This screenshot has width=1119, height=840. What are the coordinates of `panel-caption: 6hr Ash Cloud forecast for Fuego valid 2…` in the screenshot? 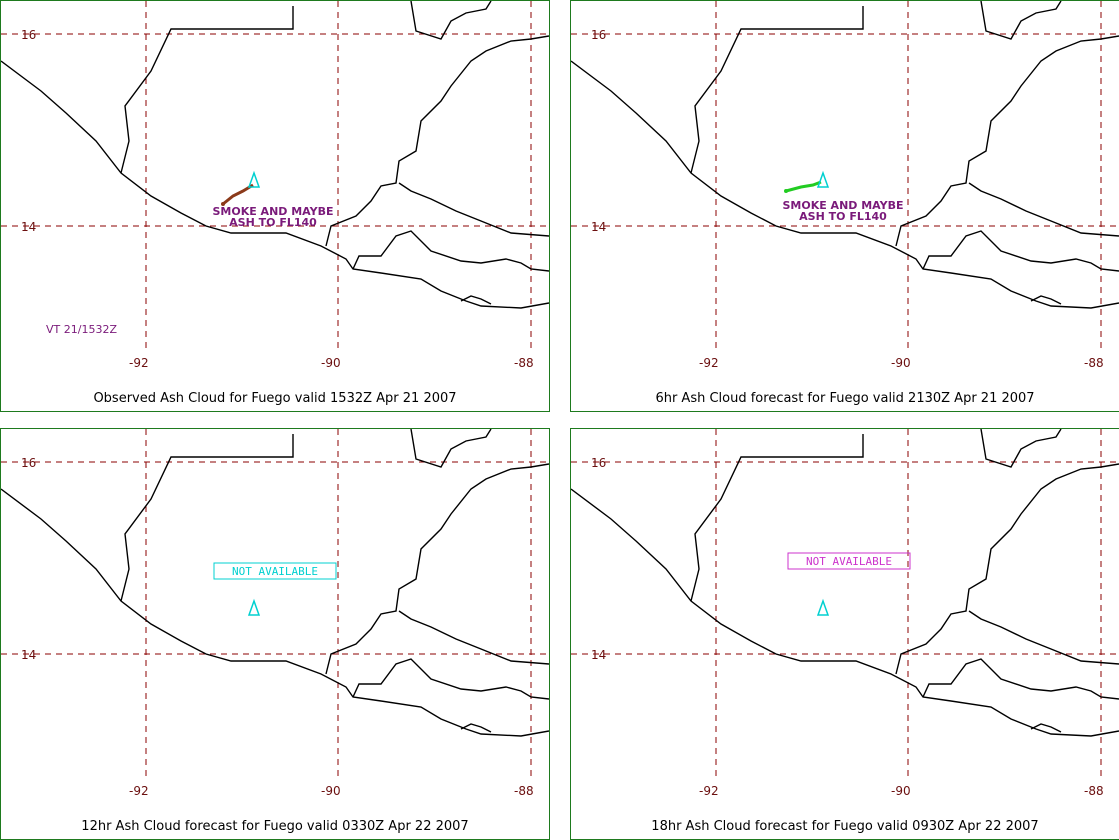 It's located at (845, 398).